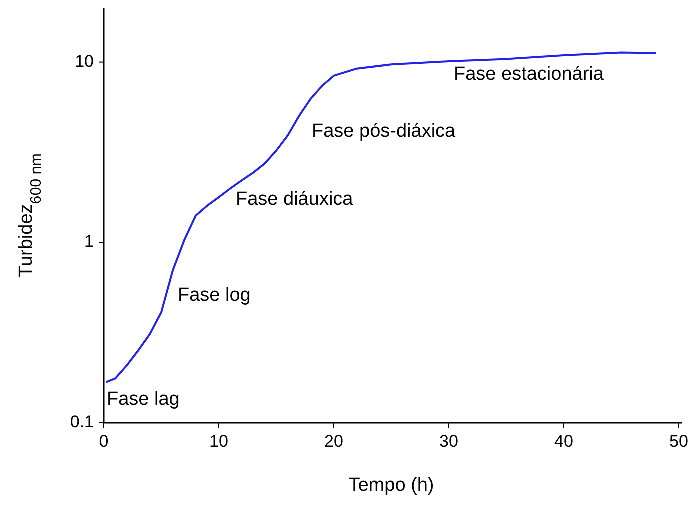  Describe the element at coordinates (82, 422) in the screenshot. I see `y-tick-label: 0.1` at that location.